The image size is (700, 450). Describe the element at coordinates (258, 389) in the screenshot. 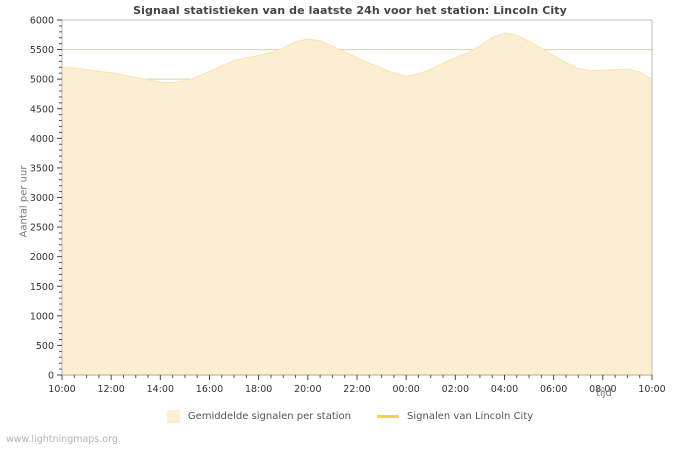

I see `x-tick-label: 18:00` at that location.